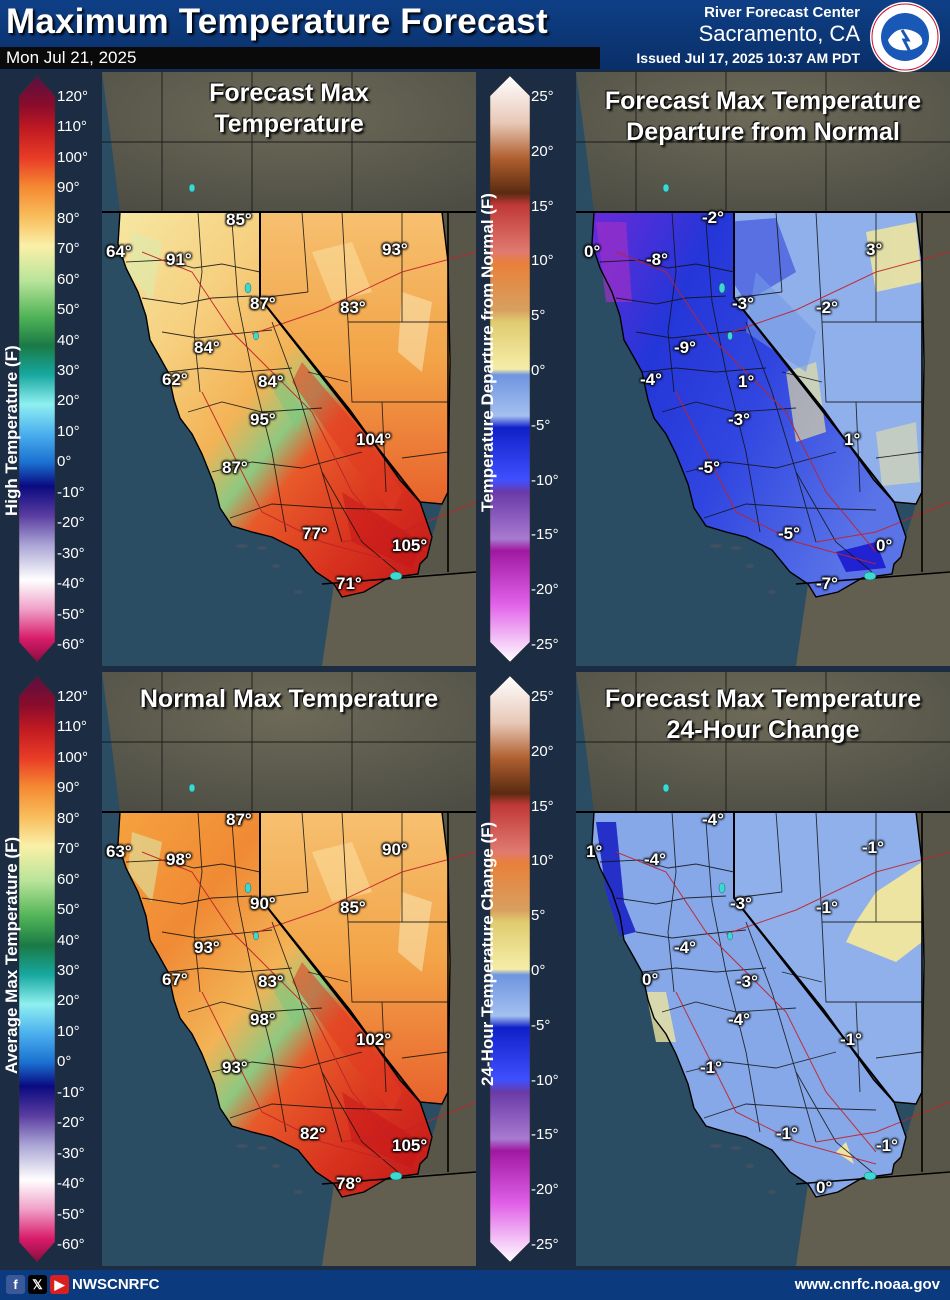 This screenshot has width=950, height=1300. I want to click on high-temp-legend-tick: -40°, so click(71, 584).